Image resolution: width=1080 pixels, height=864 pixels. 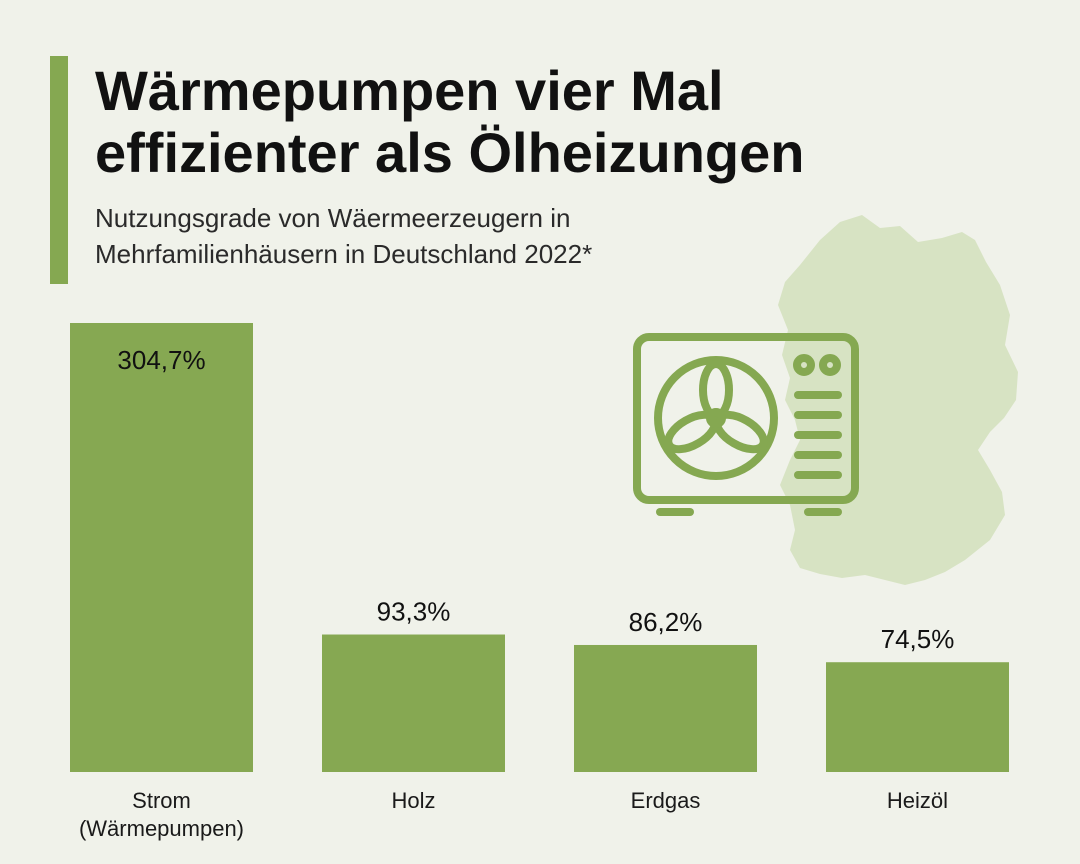 What do you see at coordinates (898, 400) in the screenshot?
I see `germany-map-icon` at bounding box center [898, 400].